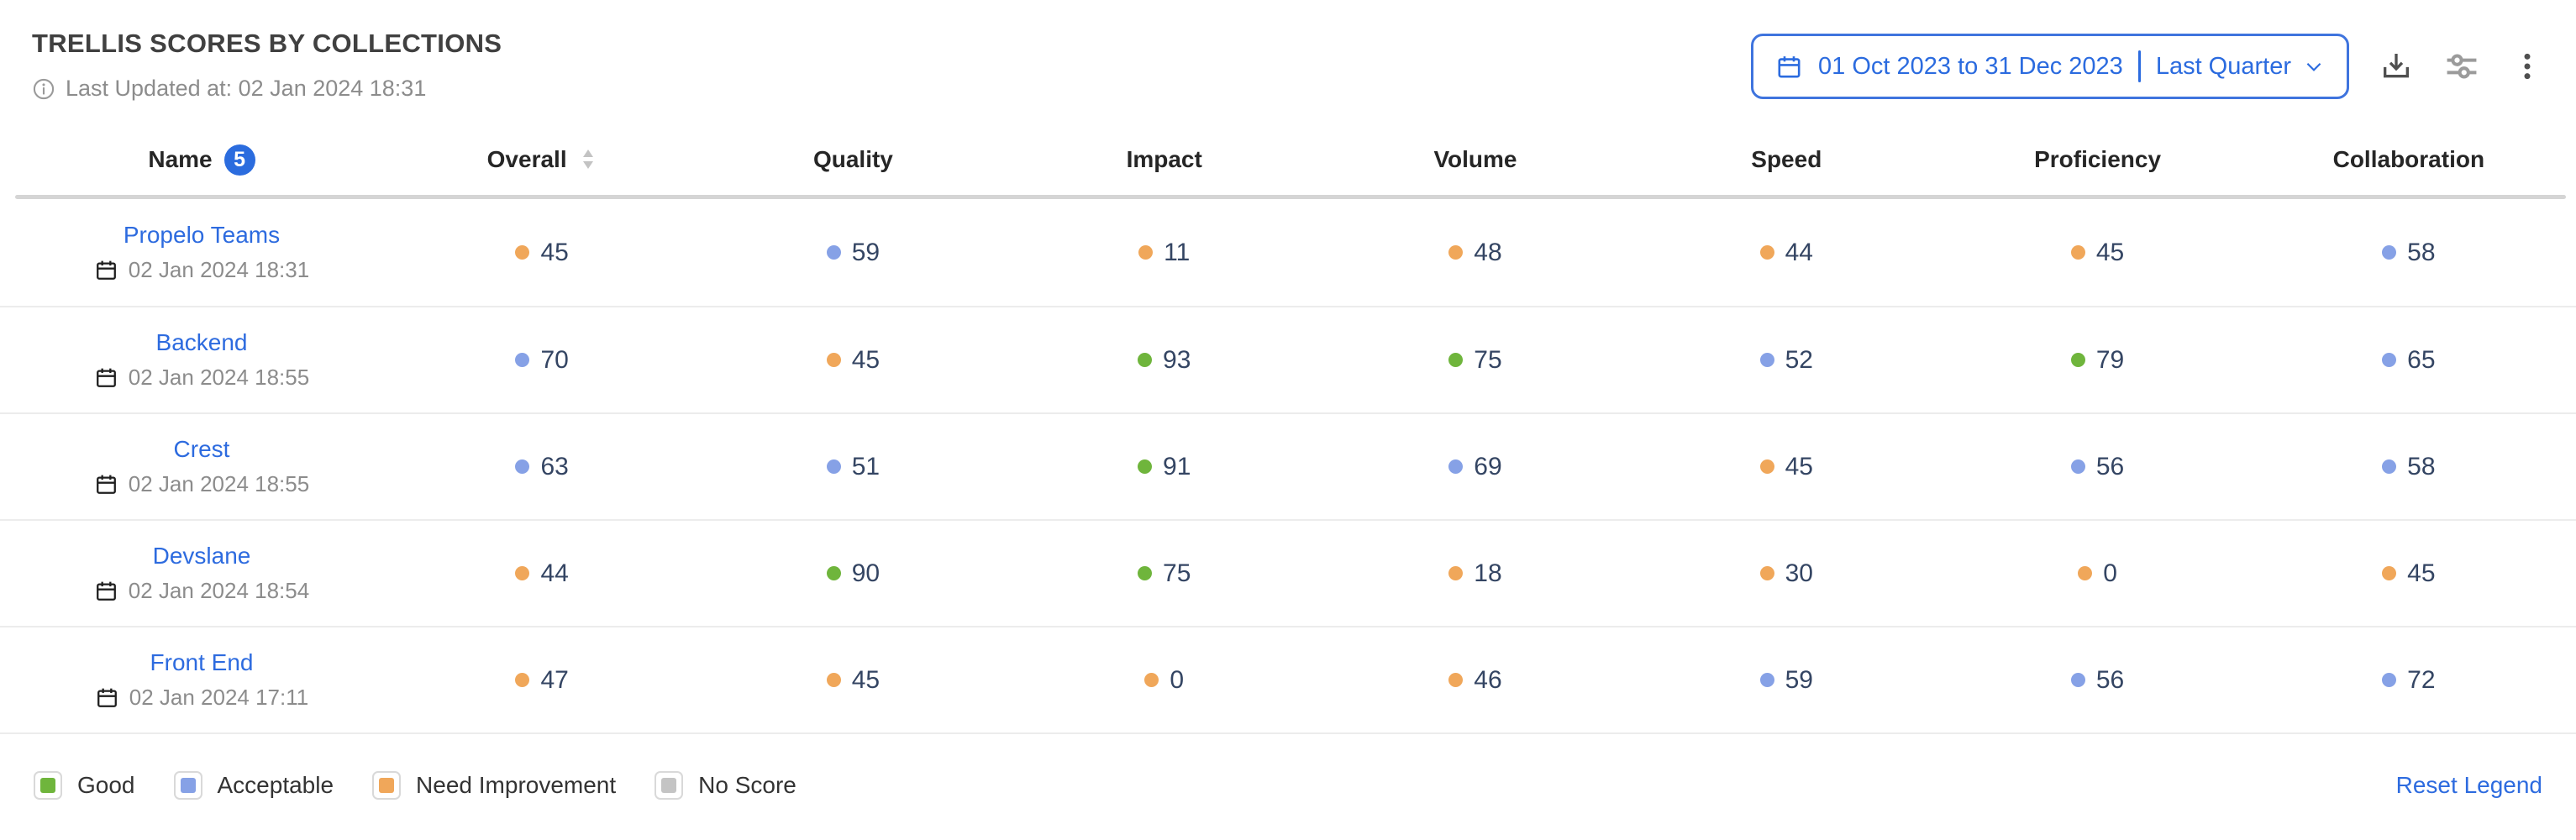  I want to click on score-value: 79, so click(2110, 359).